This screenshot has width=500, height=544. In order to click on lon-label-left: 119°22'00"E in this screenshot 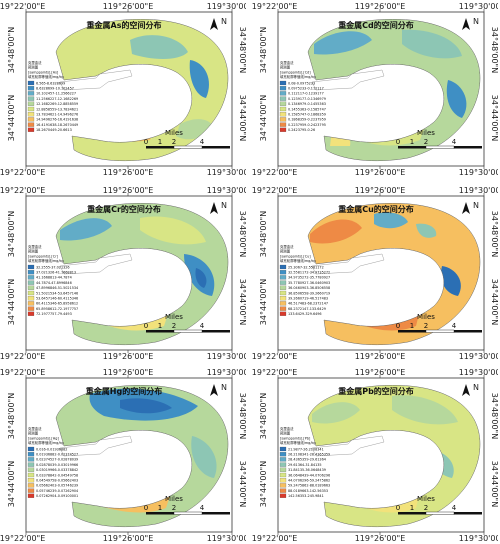, I will do `click(22, 6)`.